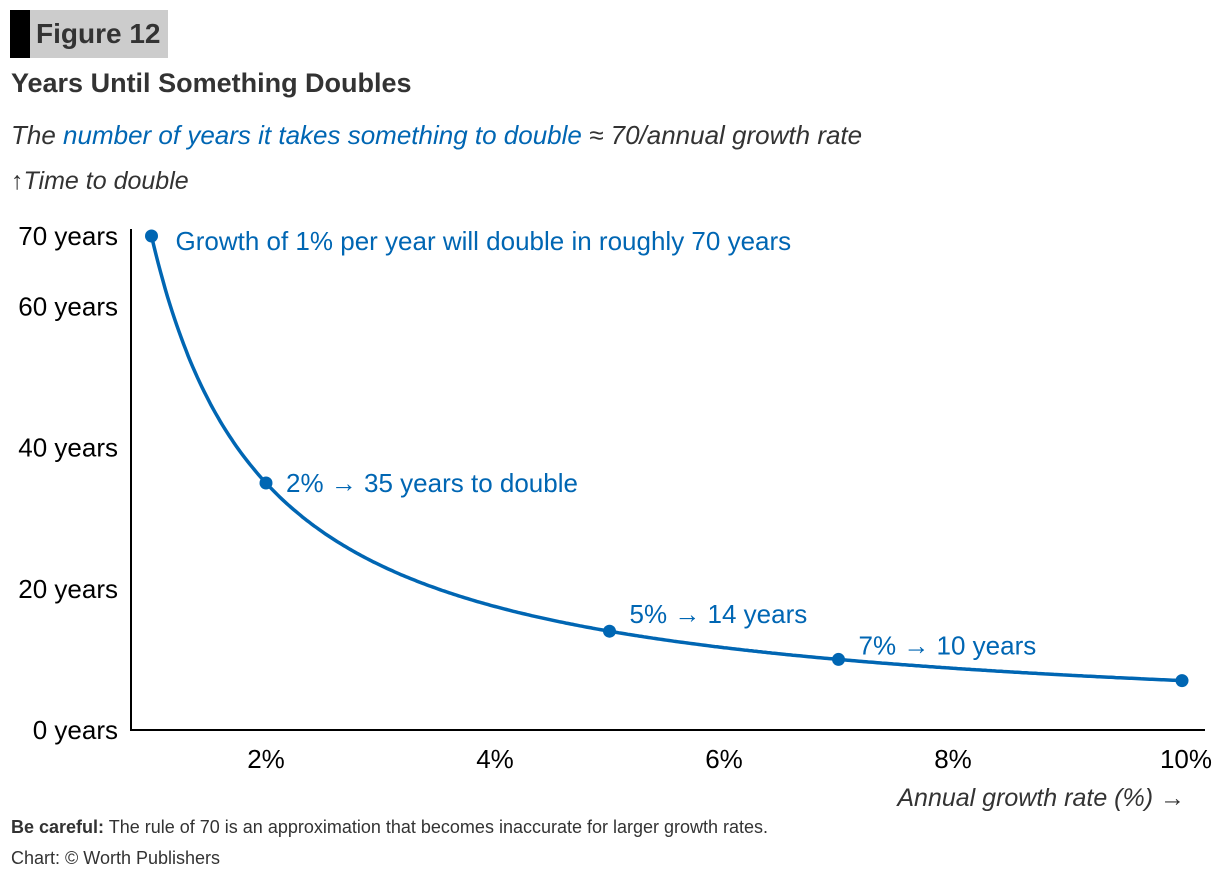 The image size is (1220, 880). Describe the element at coordinates (20, 34) in the screenshot. I see `figure-label-bar` at that location.